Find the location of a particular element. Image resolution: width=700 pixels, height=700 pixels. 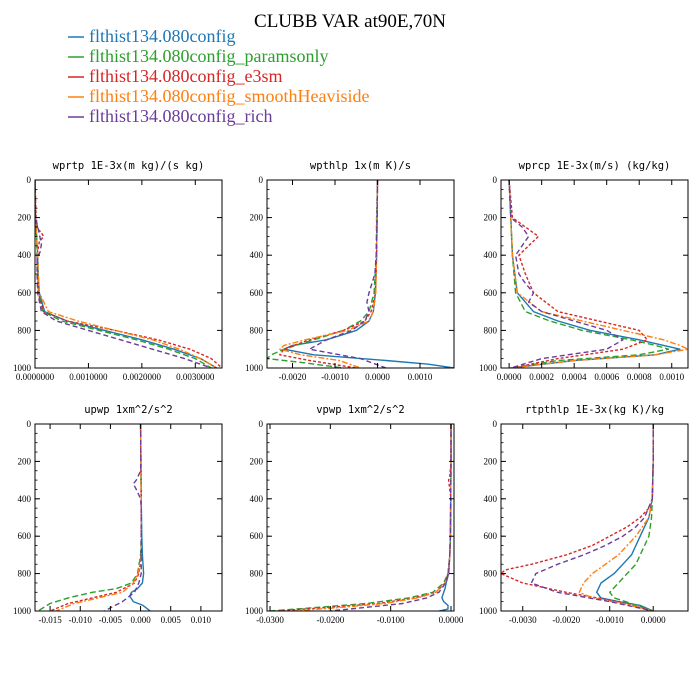

legend-label: flthist134.080config_smoothHeaviside is located at coordinates (229, 96).